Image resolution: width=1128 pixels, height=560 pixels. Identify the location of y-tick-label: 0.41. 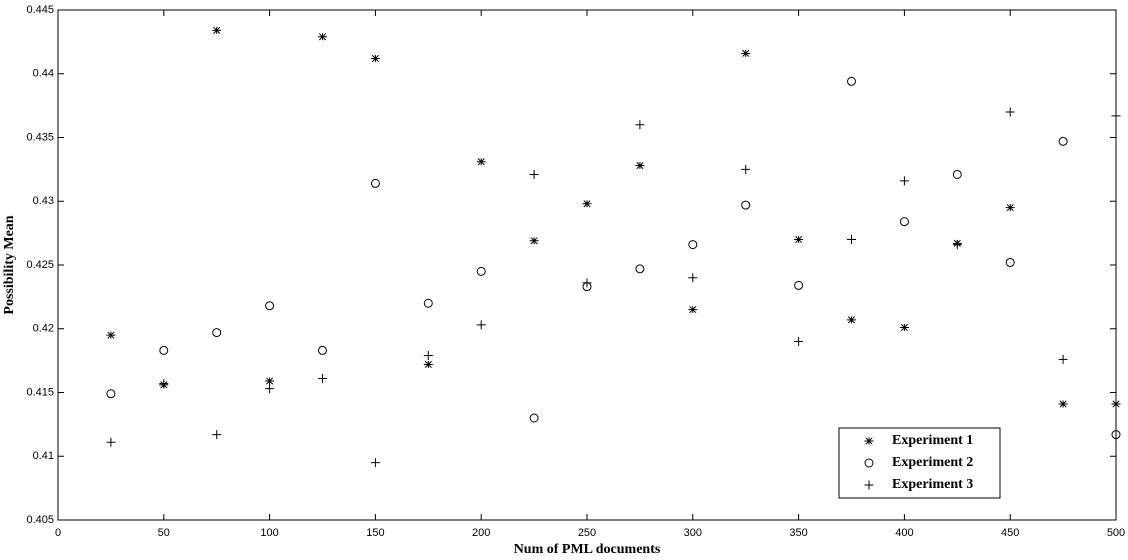
(43, 456).